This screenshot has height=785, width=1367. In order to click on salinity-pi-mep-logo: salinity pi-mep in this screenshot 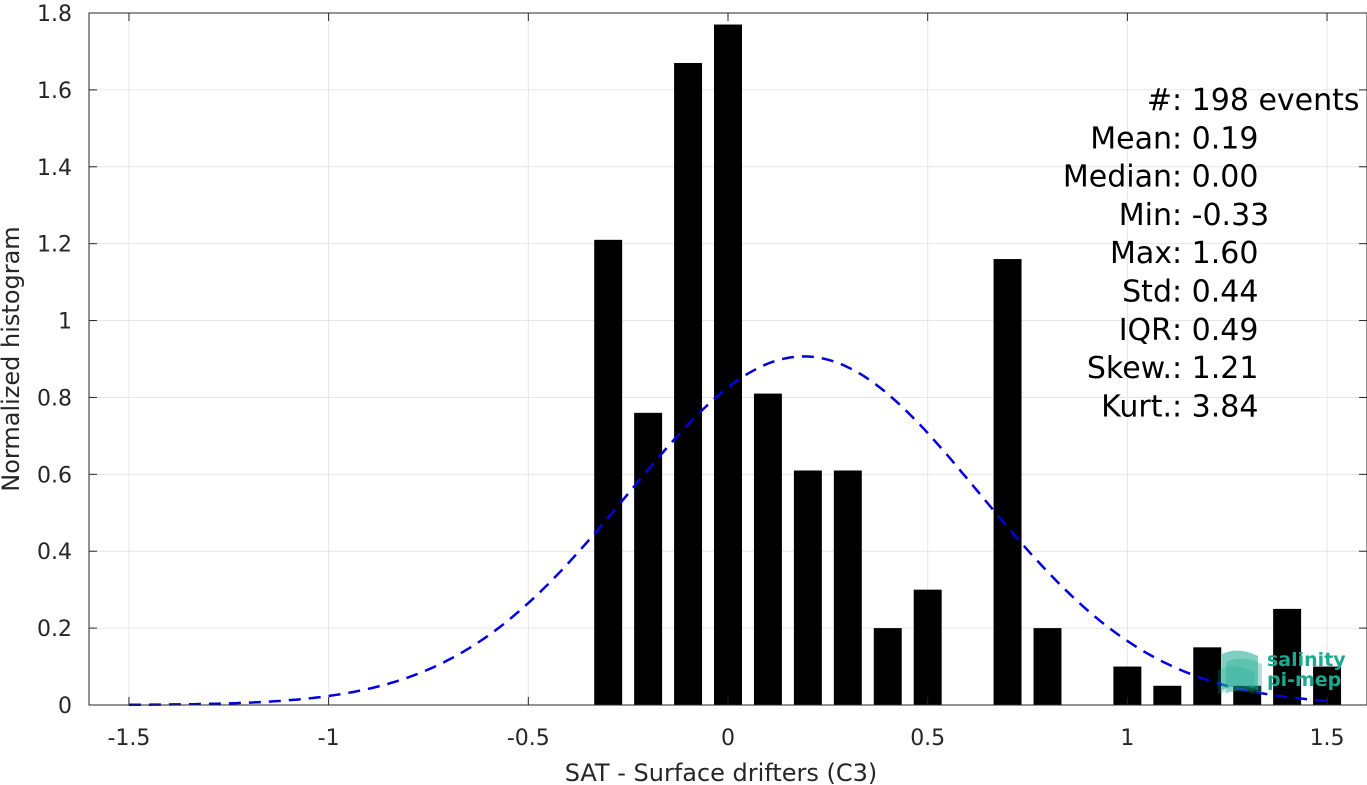, I will do `click(1282, 671)`.